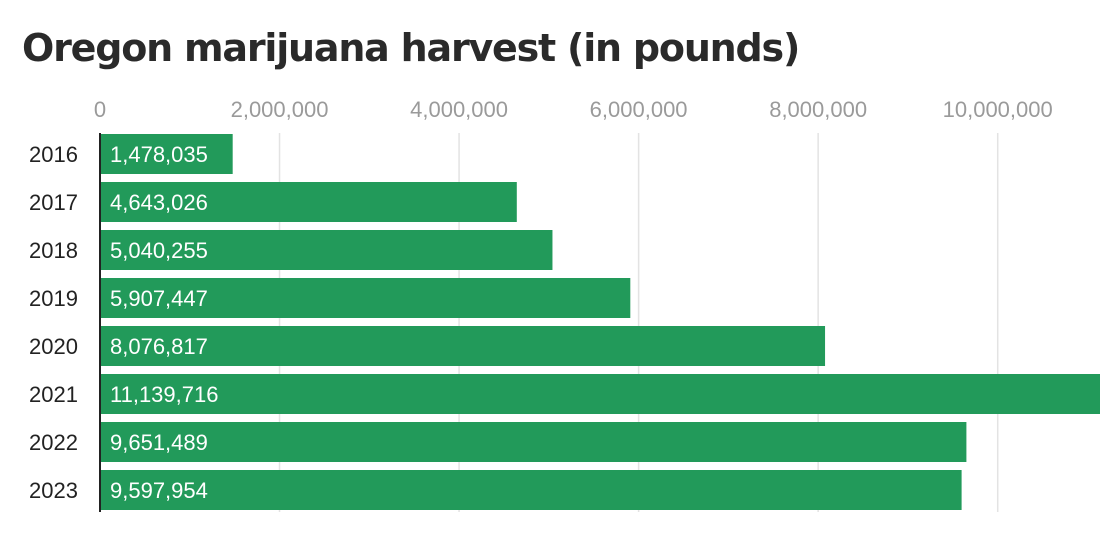 This screenshot has width=1118, height=556. Describe the element at coordinates (53, 322) in the screenshot. I see `category-labels: 2016 2017 2018 2019 2020 2021 2022 2023` at that location.